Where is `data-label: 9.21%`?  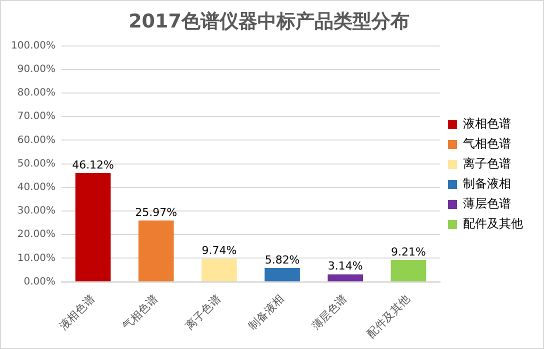 data-label: 9.21% is located at coordinates (408, 251).